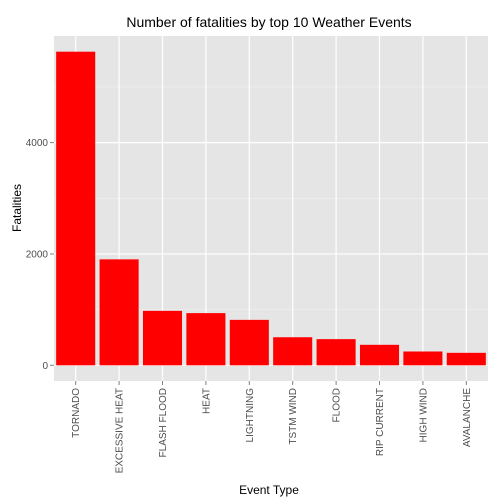 The image size is (504, 504). I want to click on x-tick-label: LIGHTNING, so click(250, 415).